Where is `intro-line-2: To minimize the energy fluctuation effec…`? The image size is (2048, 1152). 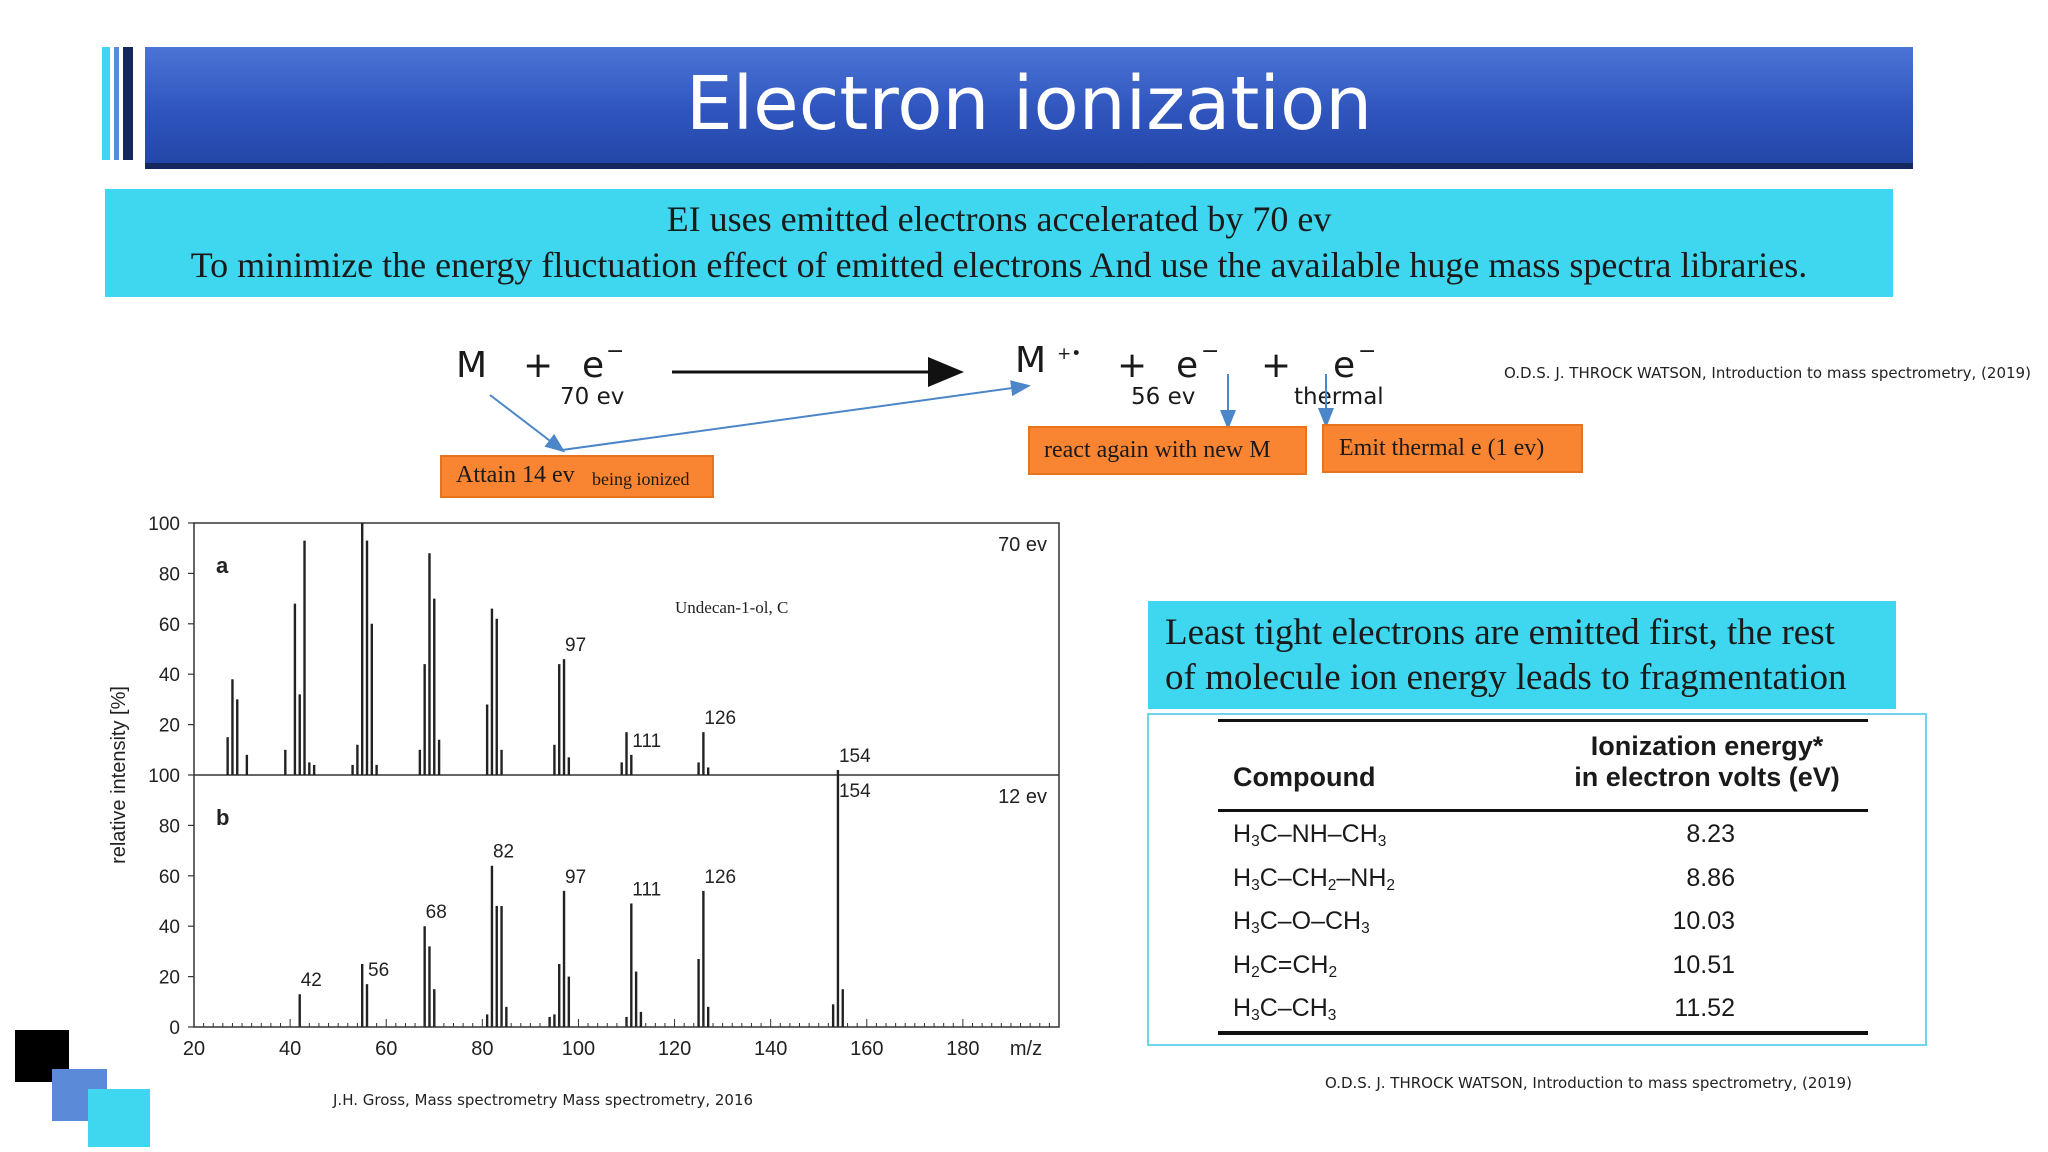 intro-line-2: To minimize the energy fluctuation effec… is located at coordinates (999, 265).